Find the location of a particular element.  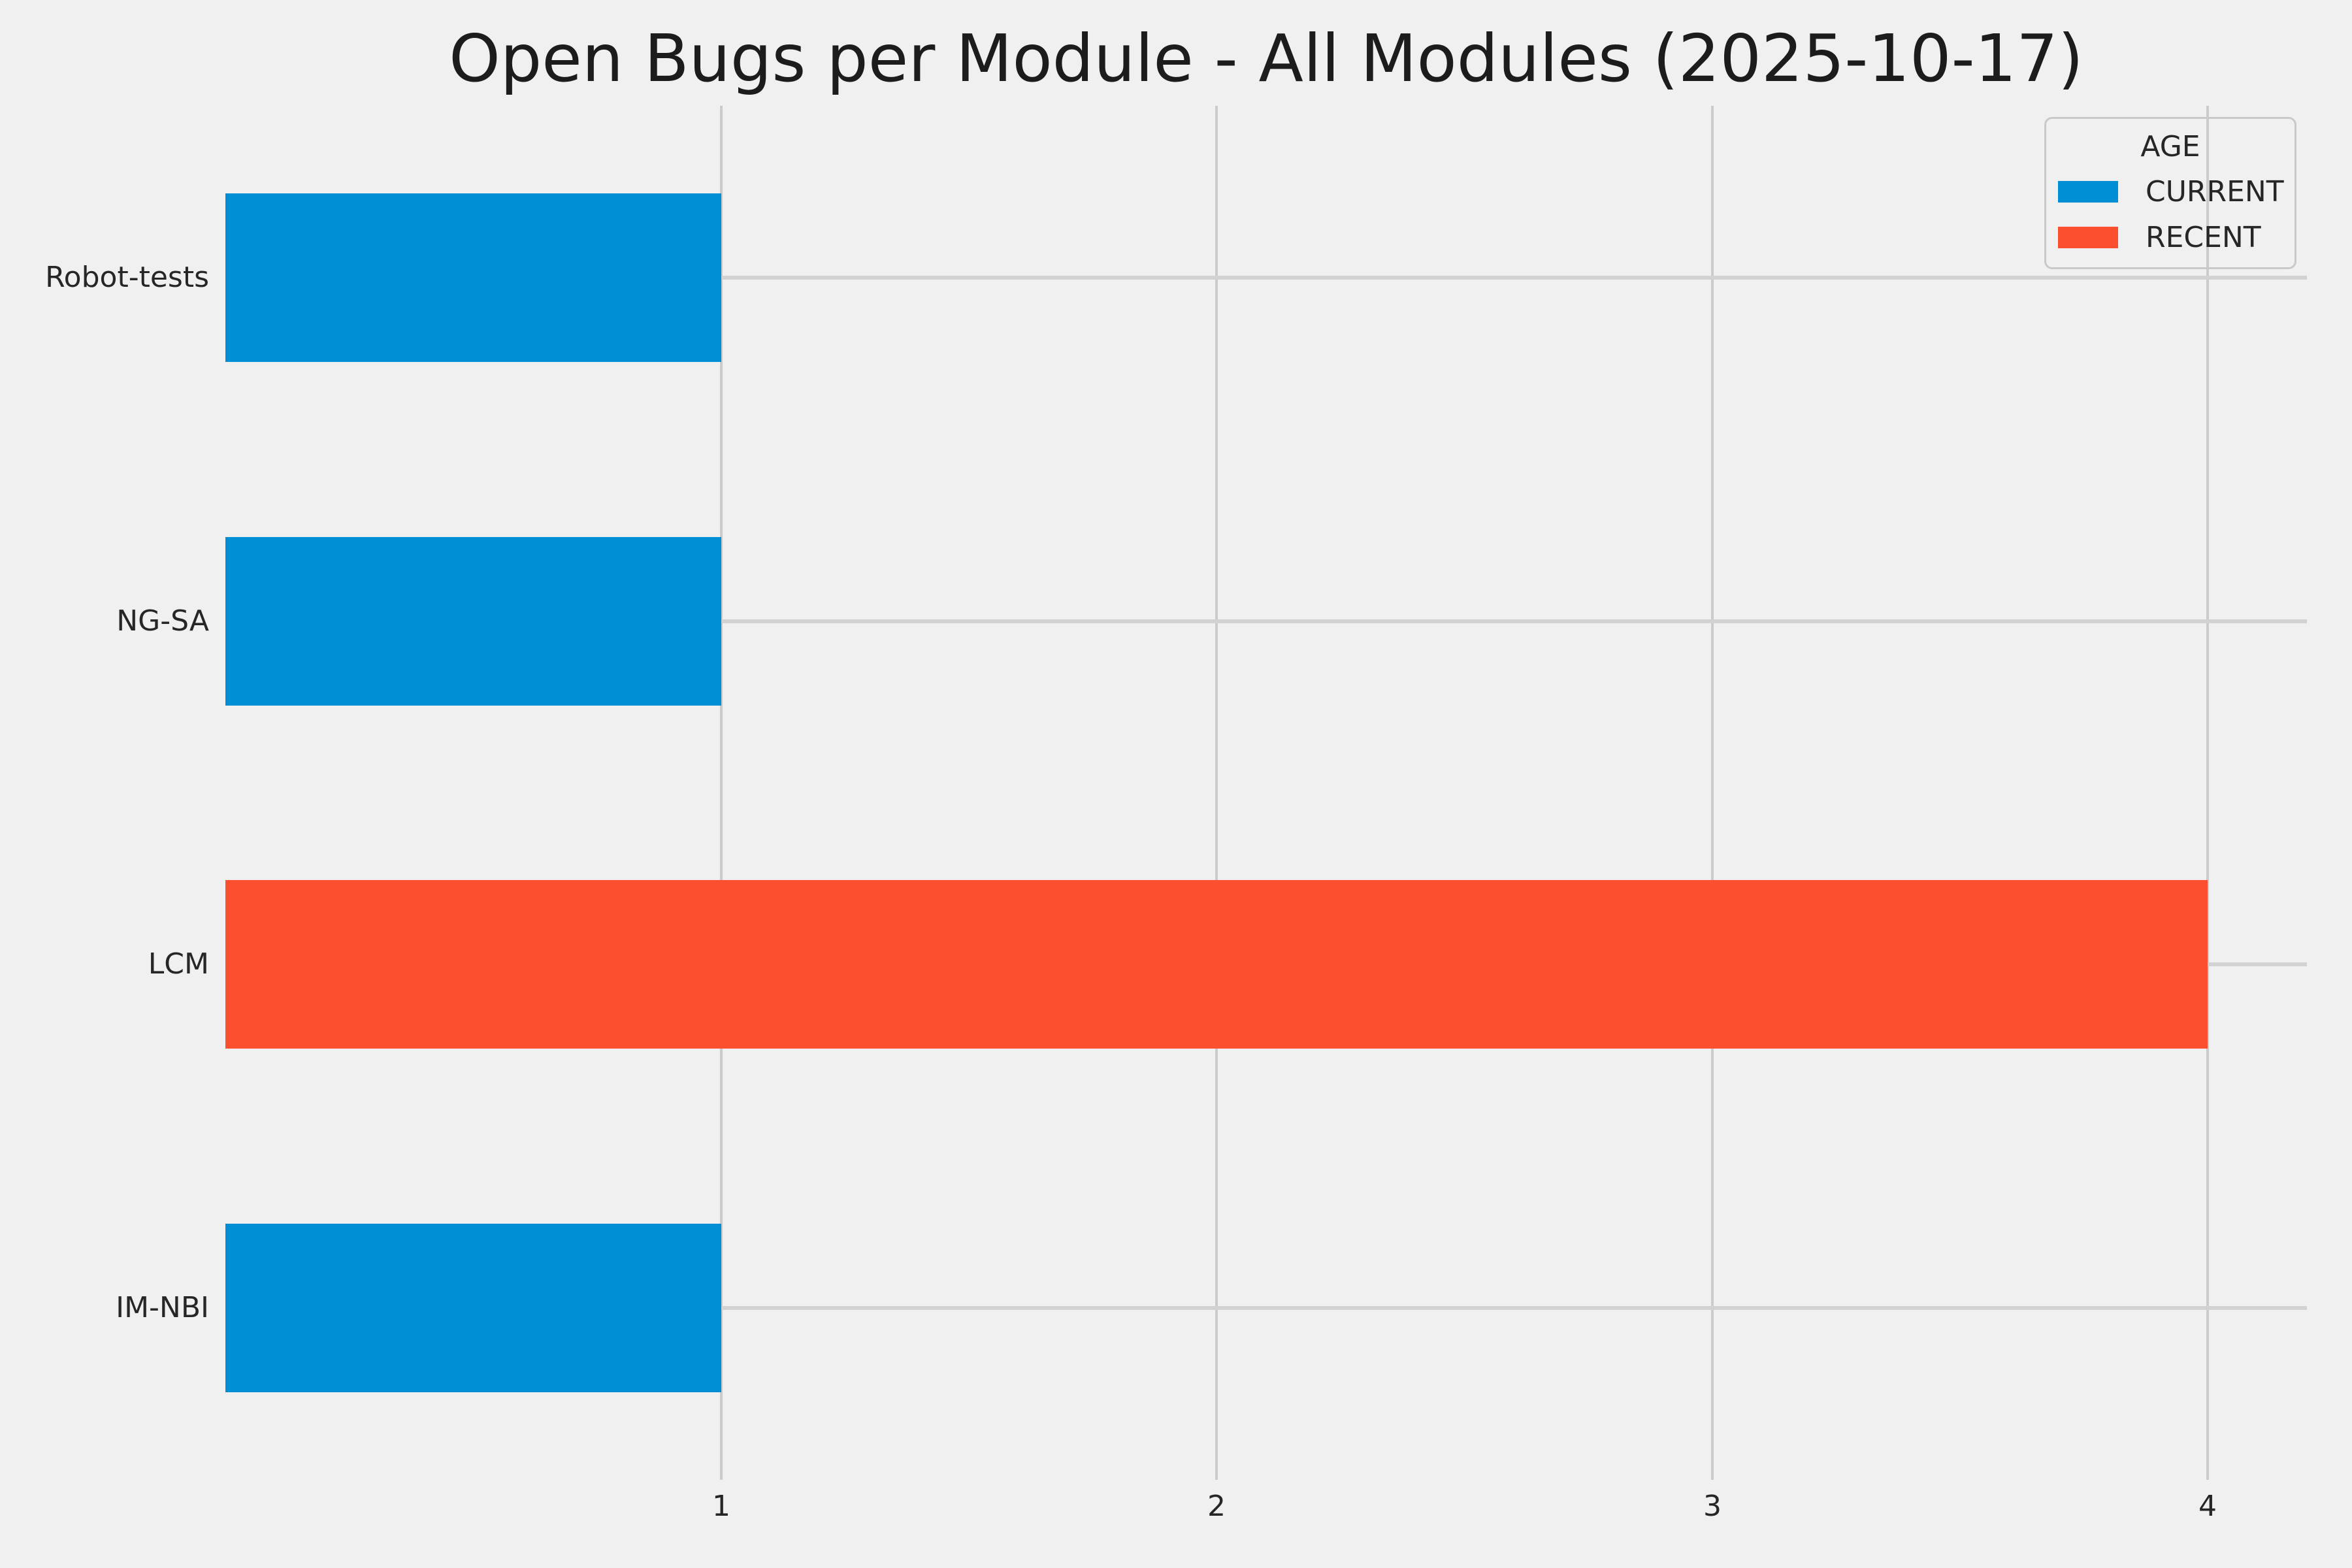

y-gridline-ng-sa is located at coordinates (1266, 621).